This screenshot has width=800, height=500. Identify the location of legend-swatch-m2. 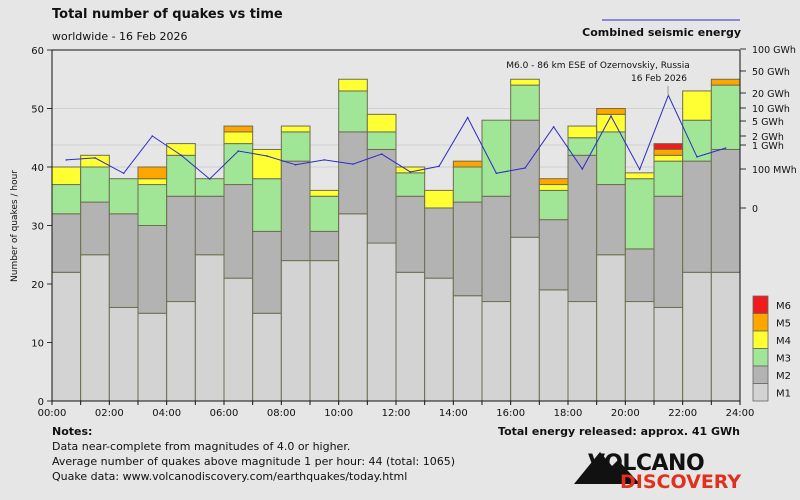
(760, 374).